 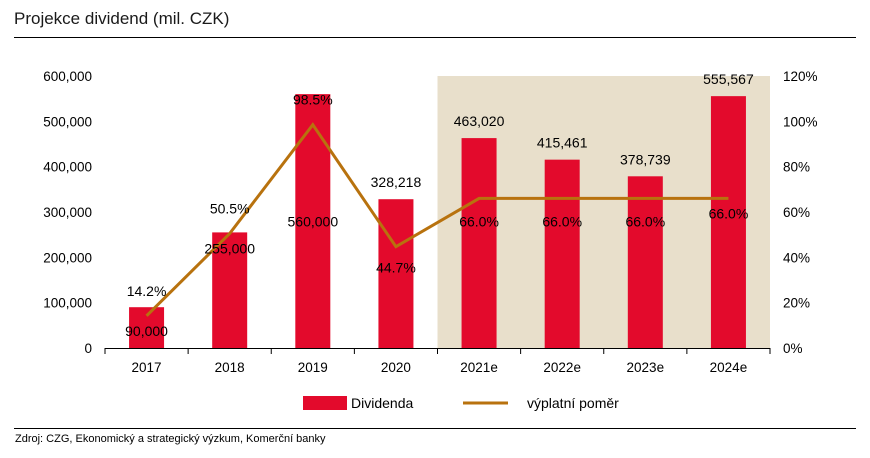 I want to click on y-left-tick-label: 300,000, so click(x=67, y=212).